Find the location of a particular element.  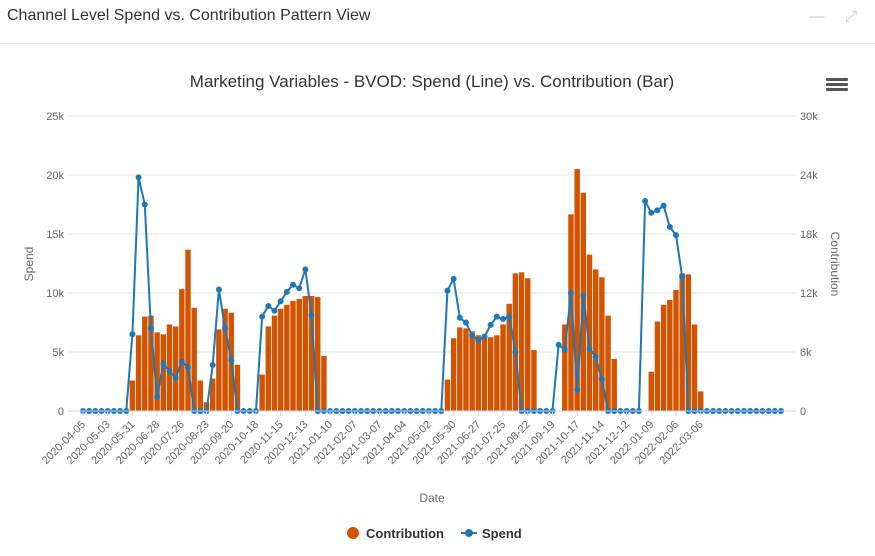

expand-icon: ⤢ is located at coordinates (850, 16).